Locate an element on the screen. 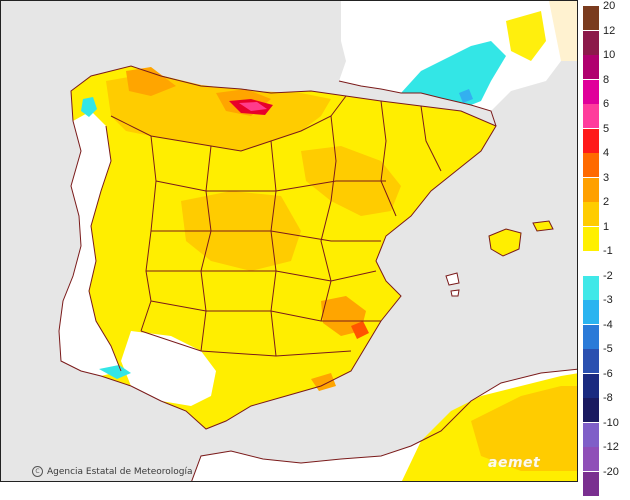 The width and height of the screenshot is (630, 500). legend-item: -3 is located at coordinates (606, 309).